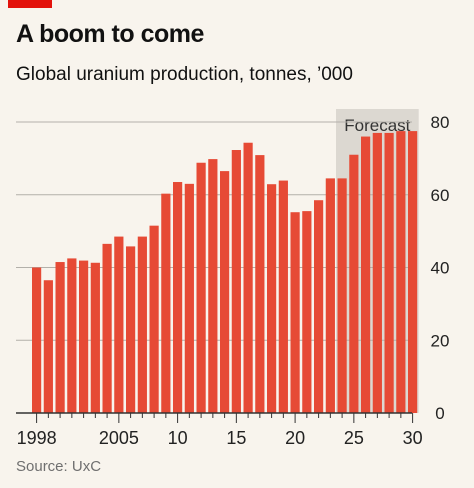  Describe the element at coordinates (389, 273) in the screenshot. I see `bar-2028` at that location.